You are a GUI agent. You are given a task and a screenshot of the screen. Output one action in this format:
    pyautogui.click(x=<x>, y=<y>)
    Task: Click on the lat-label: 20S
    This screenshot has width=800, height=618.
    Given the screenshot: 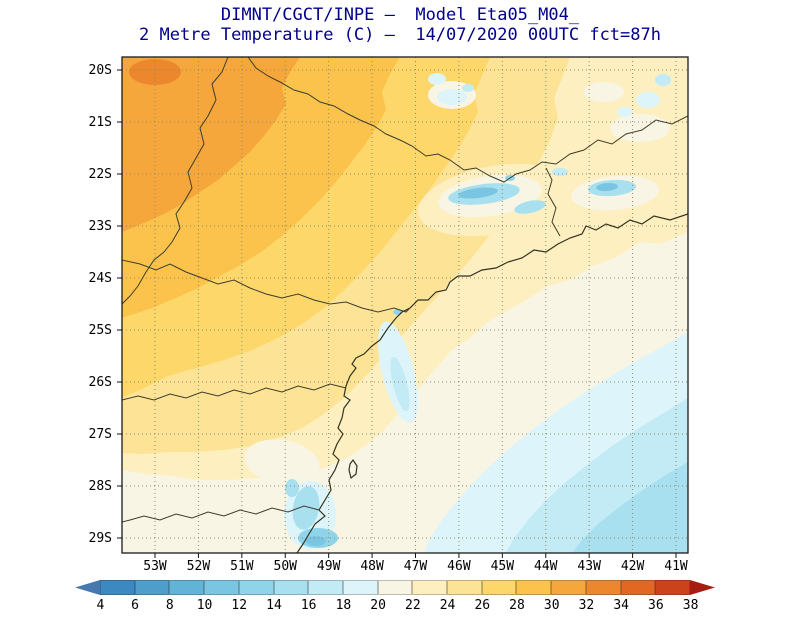 What is the action you would take?
    pyautogui.click(x=100, y=70)
    